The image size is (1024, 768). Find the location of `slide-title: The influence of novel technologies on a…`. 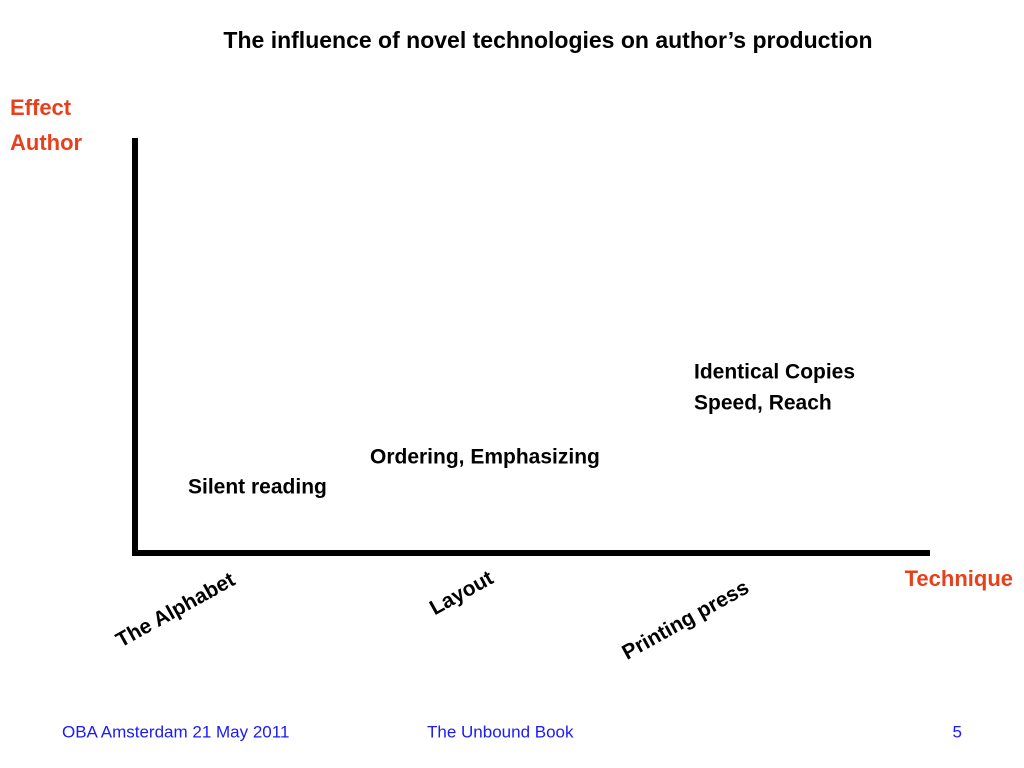

slide-title: The influence of novel technologies on a… is located at coordinates (547, 40).